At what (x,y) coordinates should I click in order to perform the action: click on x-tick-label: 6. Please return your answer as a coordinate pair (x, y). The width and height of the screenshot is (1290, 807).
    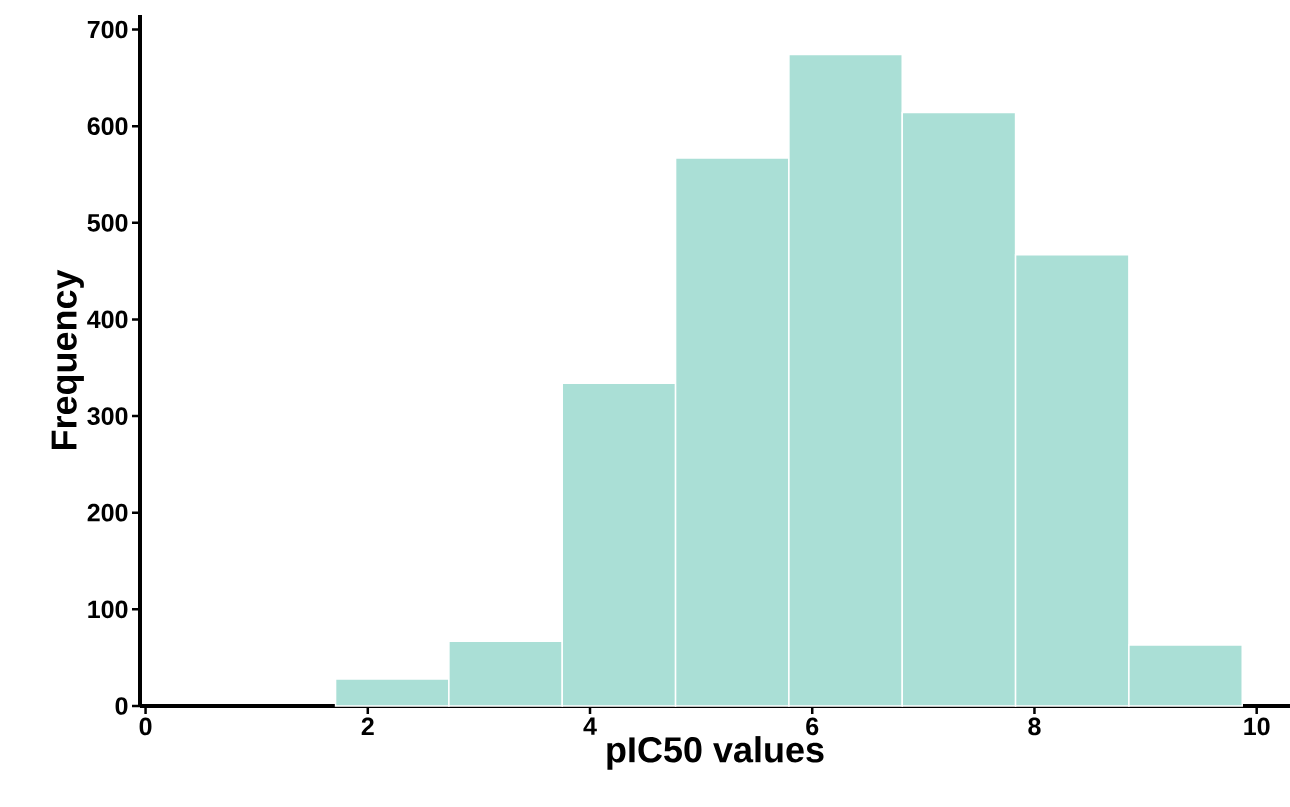
    Looking at the image, I should click on (812, 726).